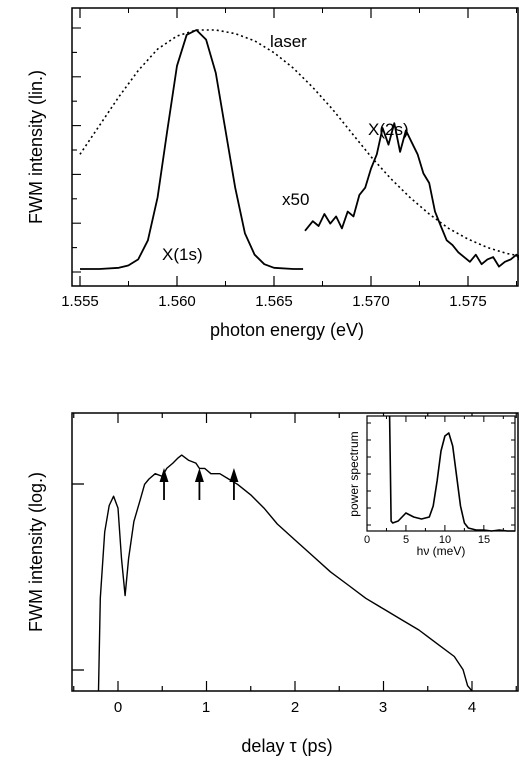 The image size is (519, 779). What do you see at coordinates (182, 254) in the screenshot?
I see `annotation-x1s: X(1s)` at bounding box center [182, 254].